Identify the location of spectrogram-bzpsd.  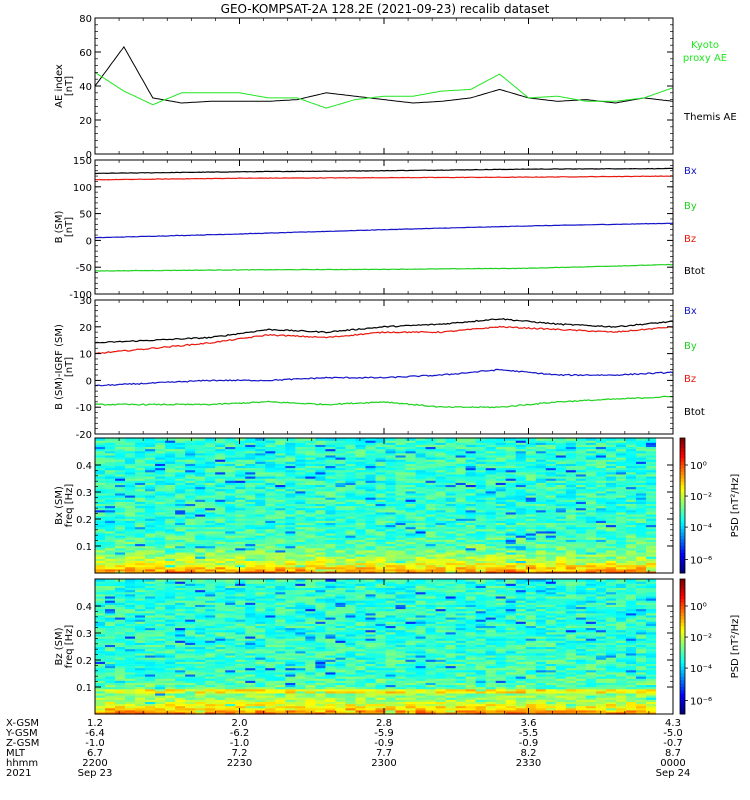
(376, 647).